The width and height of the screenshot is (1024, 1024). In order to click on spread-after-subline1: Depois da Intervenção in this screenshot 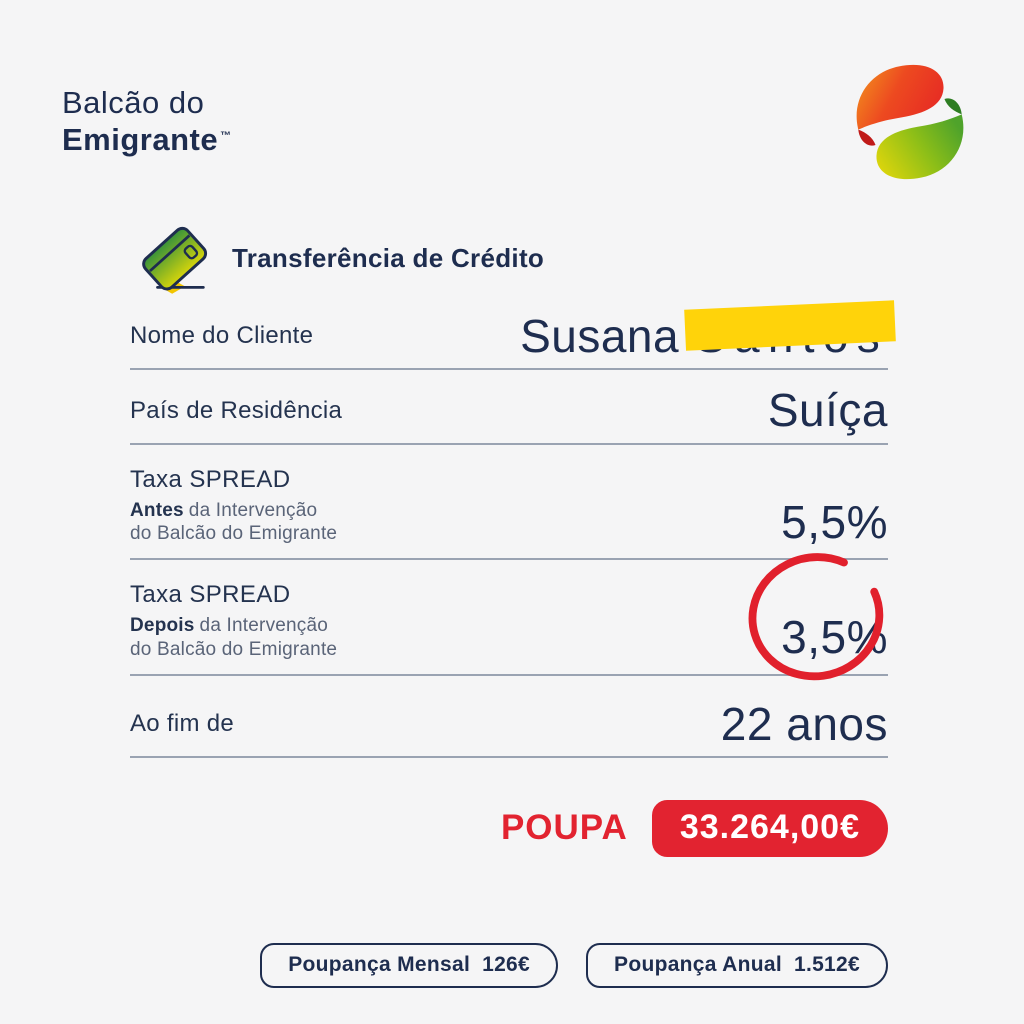, I will do `click(233, 626)`.